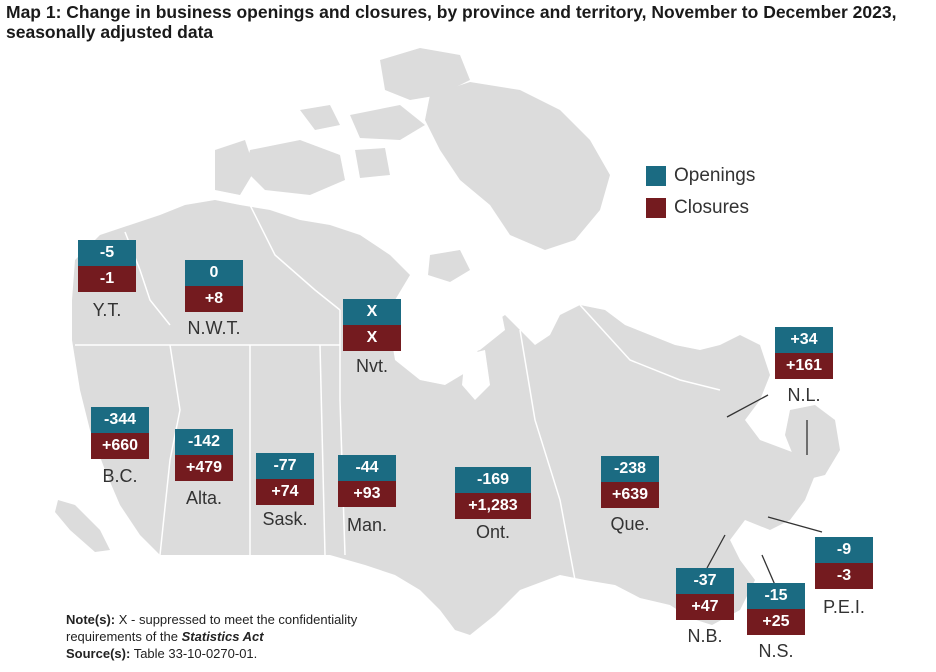  What do you see at coordinates (214, 273) in the screenshot?
I see `openings-value-nwt: 0` at bounding box center [214, 273].